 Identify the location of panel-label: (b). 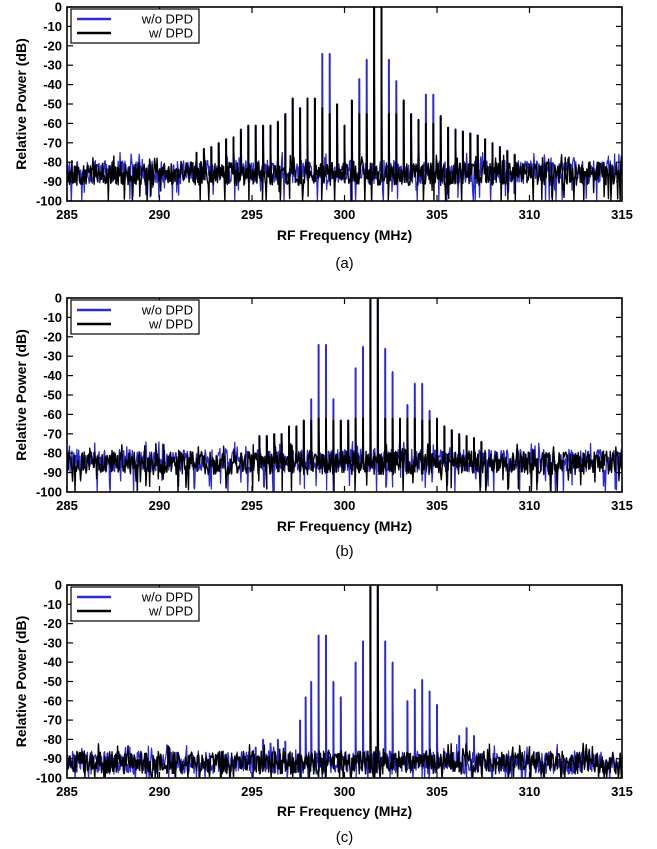
(344, 551).